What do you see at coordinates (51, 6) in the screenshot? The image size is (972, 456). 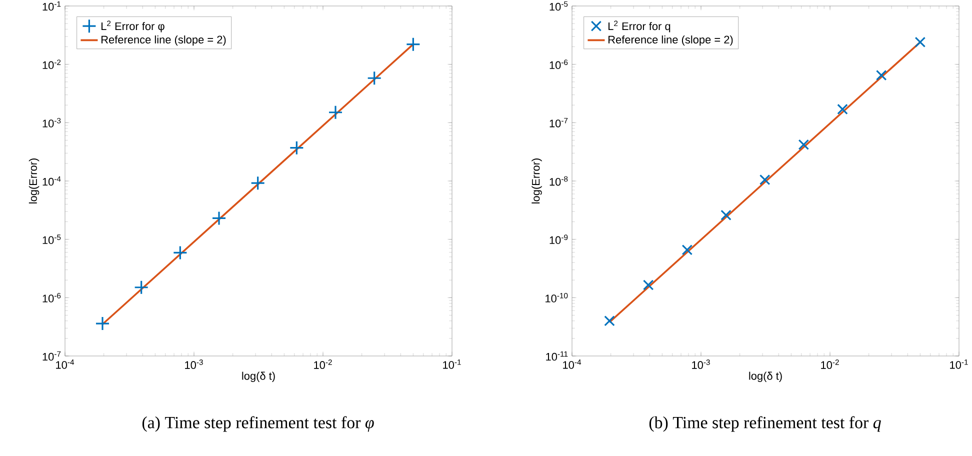 I see `y-tick-label: 10$^{-1}$` at bounding box center [51, 6].